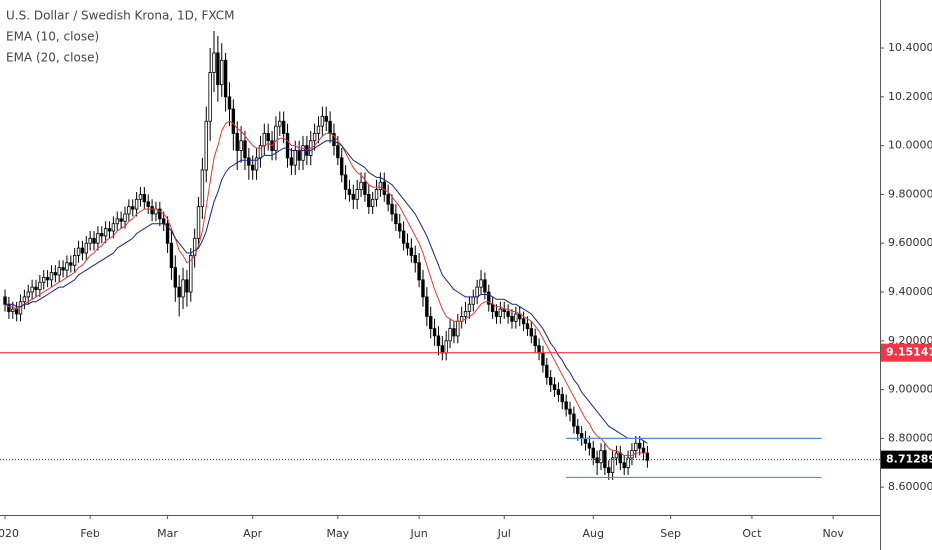 The height and width of the screenshot is (550, 932). What do you see at coordinates (910, 486) in the screenshot?
I see `y-tick-label: 8.60000` at bounding box center [910, 486].